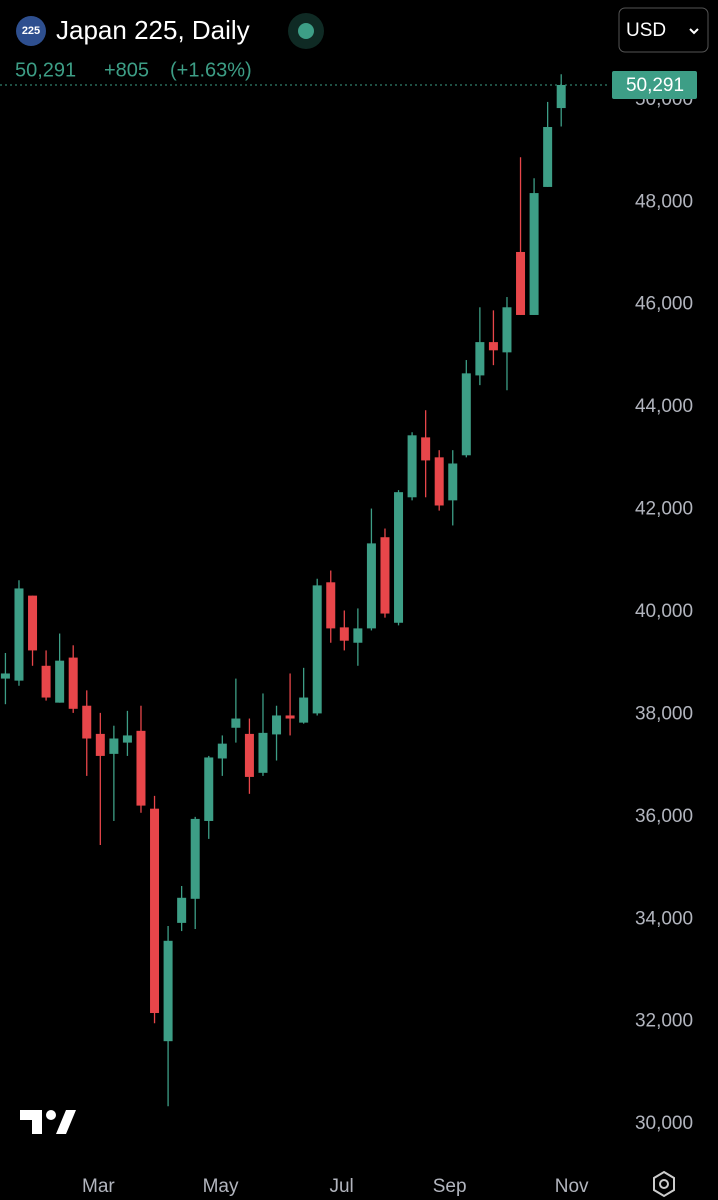 This screenshot has height=1200, width=718. I want to click on status-dot, so click(306, 31).